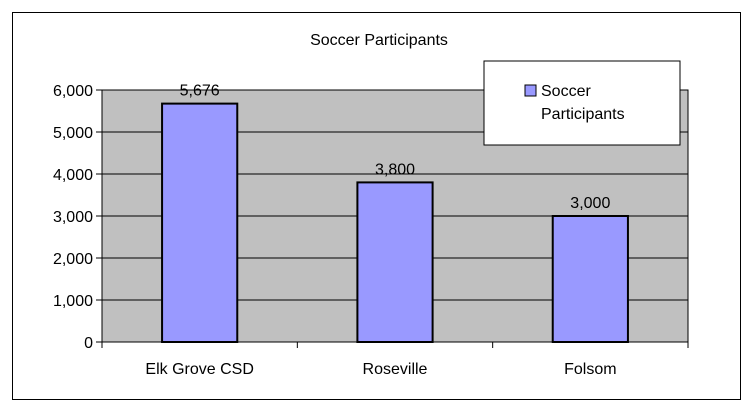 The image size is (753, 412). Describe the element at coordinates (590, 203) in the screenshot. I see `data-label: 3,000` at that location.